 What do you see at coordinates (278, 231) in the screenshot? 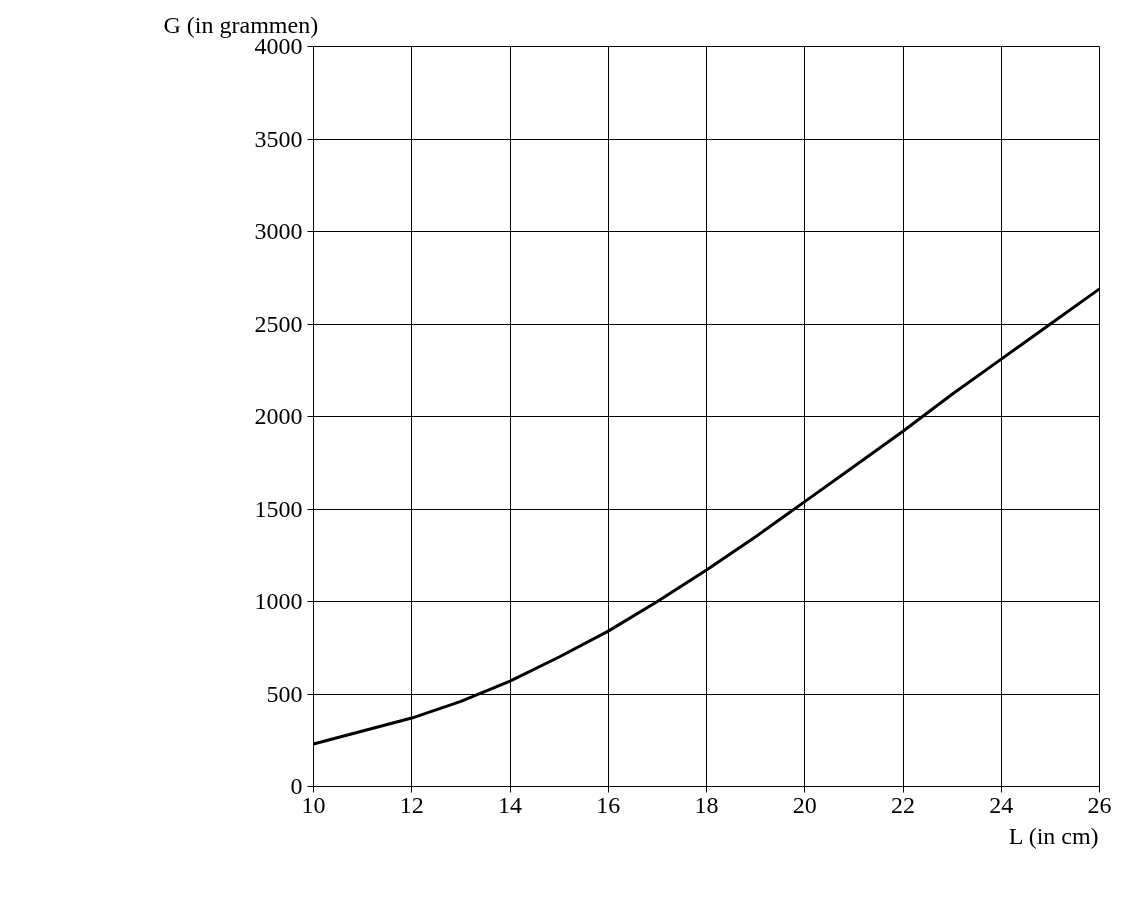
I see `y-tick-label: 3000` at bounding box center [278, 231].